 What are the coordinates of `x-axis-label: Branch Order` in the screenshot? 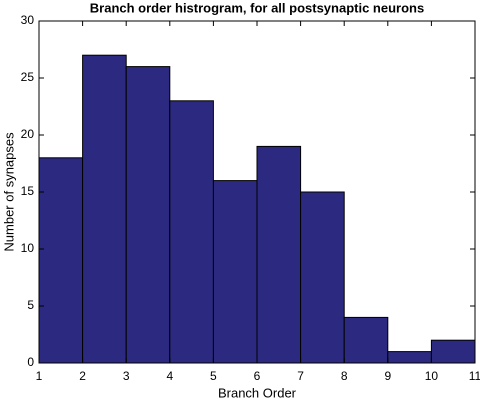 It's located at (257, 392).